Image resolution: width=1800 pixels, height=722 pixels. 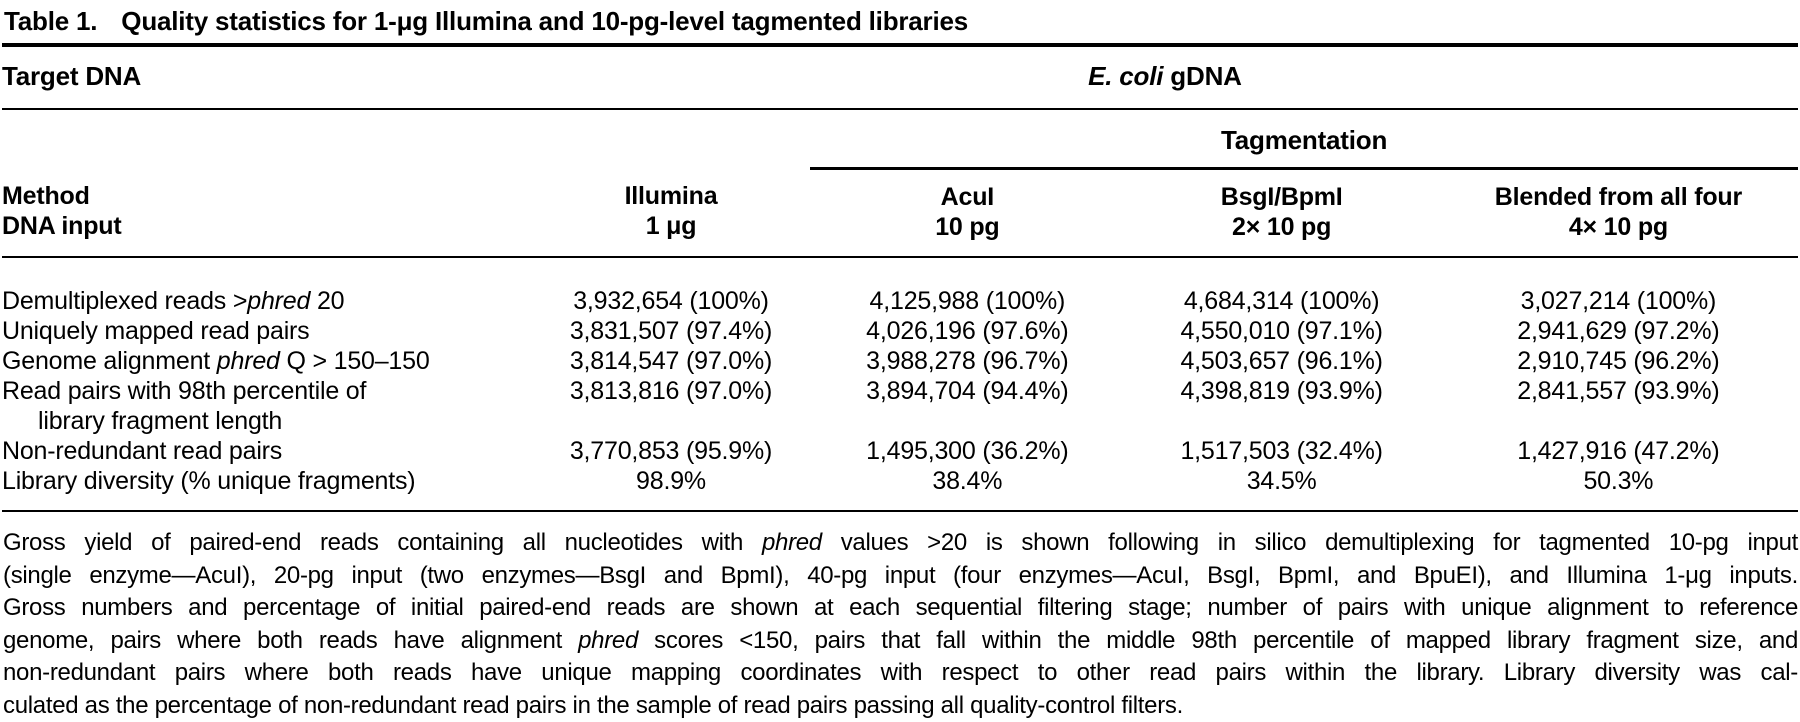 I want to click on target-dna-row: Target DNA E. coli gDNA, so click(x=900, y=78).